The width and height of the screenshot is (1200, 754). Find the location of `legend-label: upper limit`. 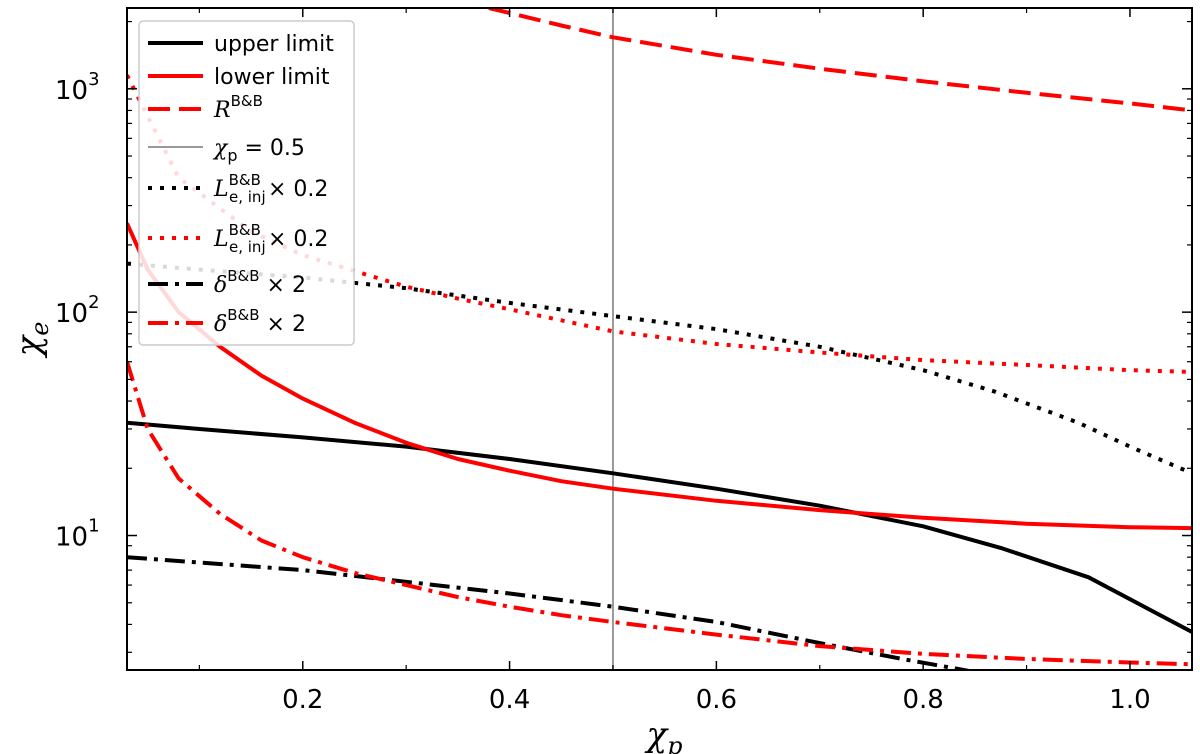

legend-label: upper limit is located at coordinates (274, 44).